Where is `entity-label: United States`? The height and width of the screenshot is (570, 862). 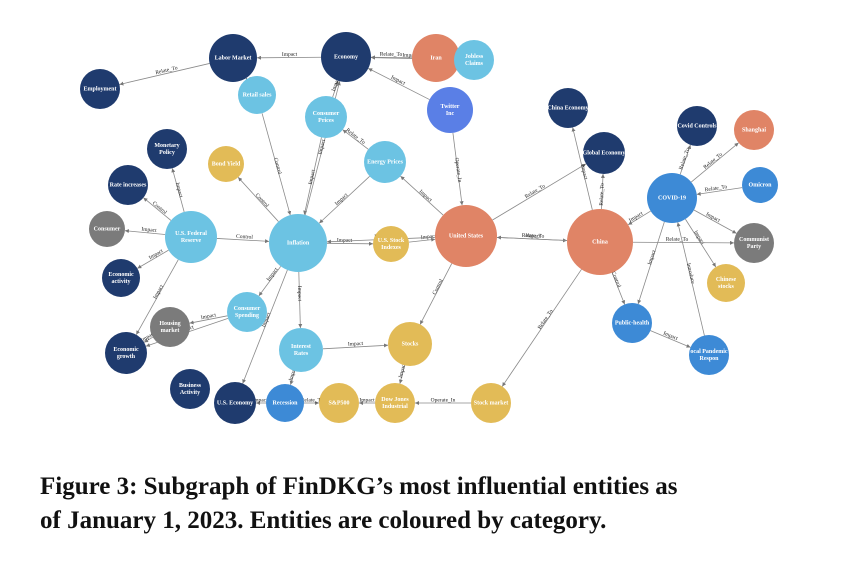
entity-label: United States is located at coordinates (466, 236).